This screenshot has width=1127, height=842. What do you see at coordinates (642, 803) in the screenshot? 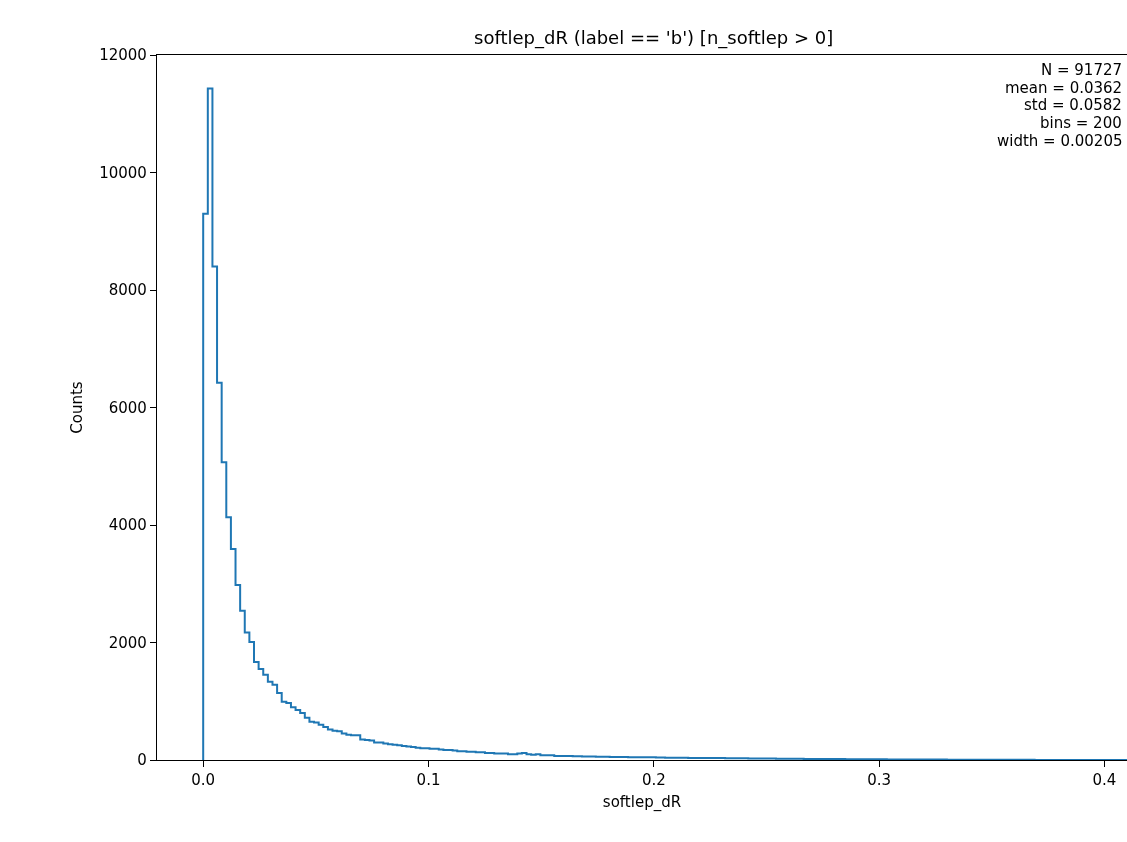
I see `x-axis-title: softlep_dR` at bounding box center [642, 803].